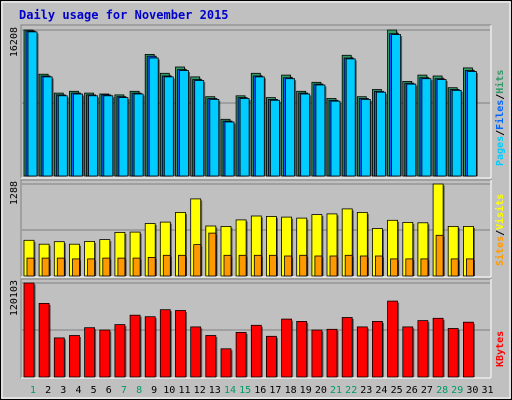 Image resolution: width=512 pixels, height=400 pixels. Describe the element at coordinates (381, 390) in the screenshot. I see `day-label: 24` at that location.